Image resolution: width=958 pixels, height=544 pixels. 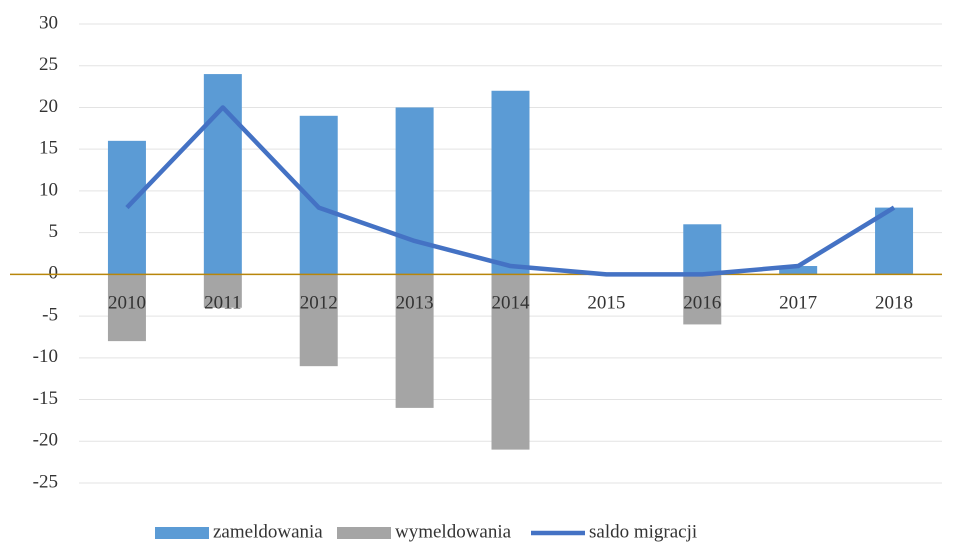 I want to click on y-tick-label: -15, so click(x=45, y=398).